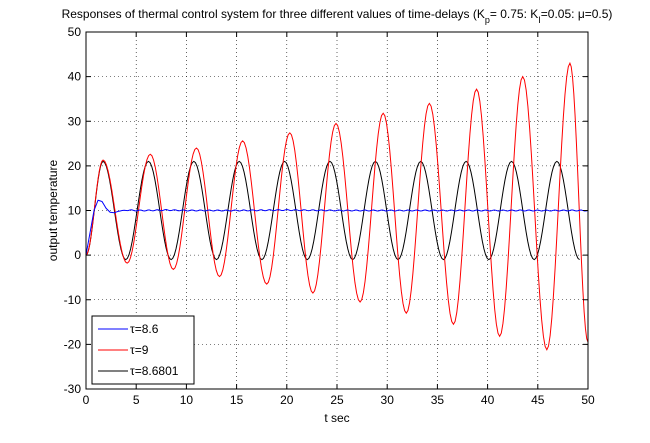 Image resolution: width=650 pixels, height=443 pixels. I want to click on y-tick-label: -20, so click(73, 344).